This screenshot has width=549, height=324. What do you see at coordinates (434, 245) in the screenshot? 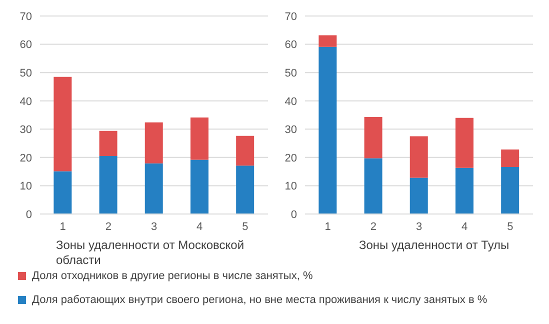
I see `x-axis-title: Зоны удаленности от Тулы` at bounding box center [434, 245].